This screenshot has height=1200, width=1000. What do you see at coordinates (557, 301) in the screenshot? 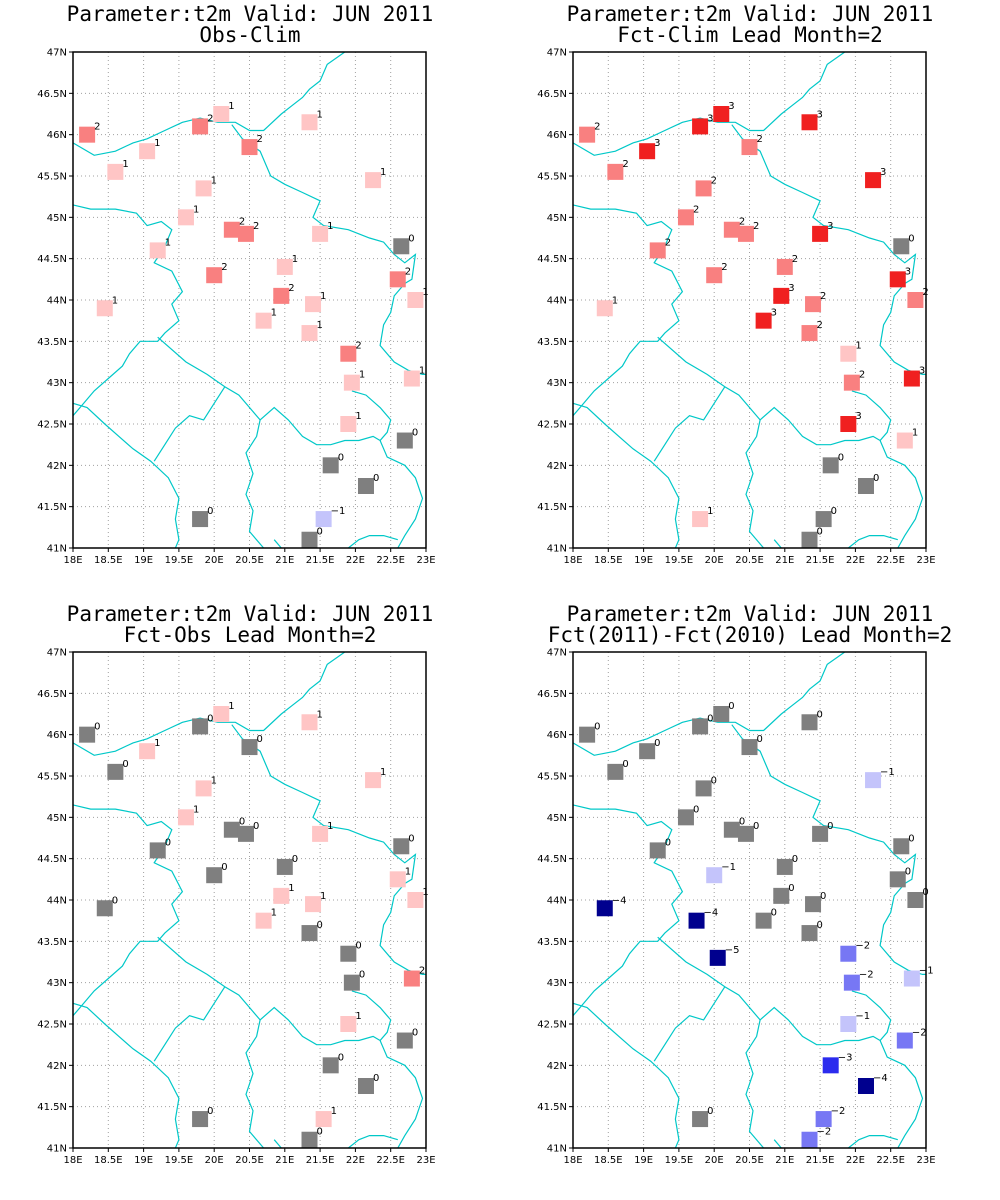
I see `y-tick-label: 44N` at bounding box center [557, 301].